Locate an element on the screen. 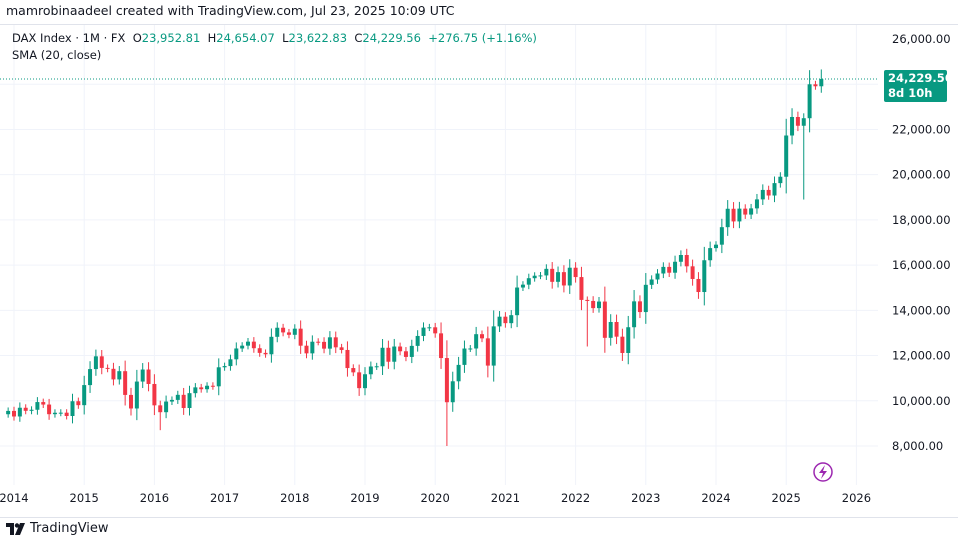 The height and width of the screenshot is (543, 959). symbol-info: DAX Index · 1M · FX is located at coordinates (69, 38).